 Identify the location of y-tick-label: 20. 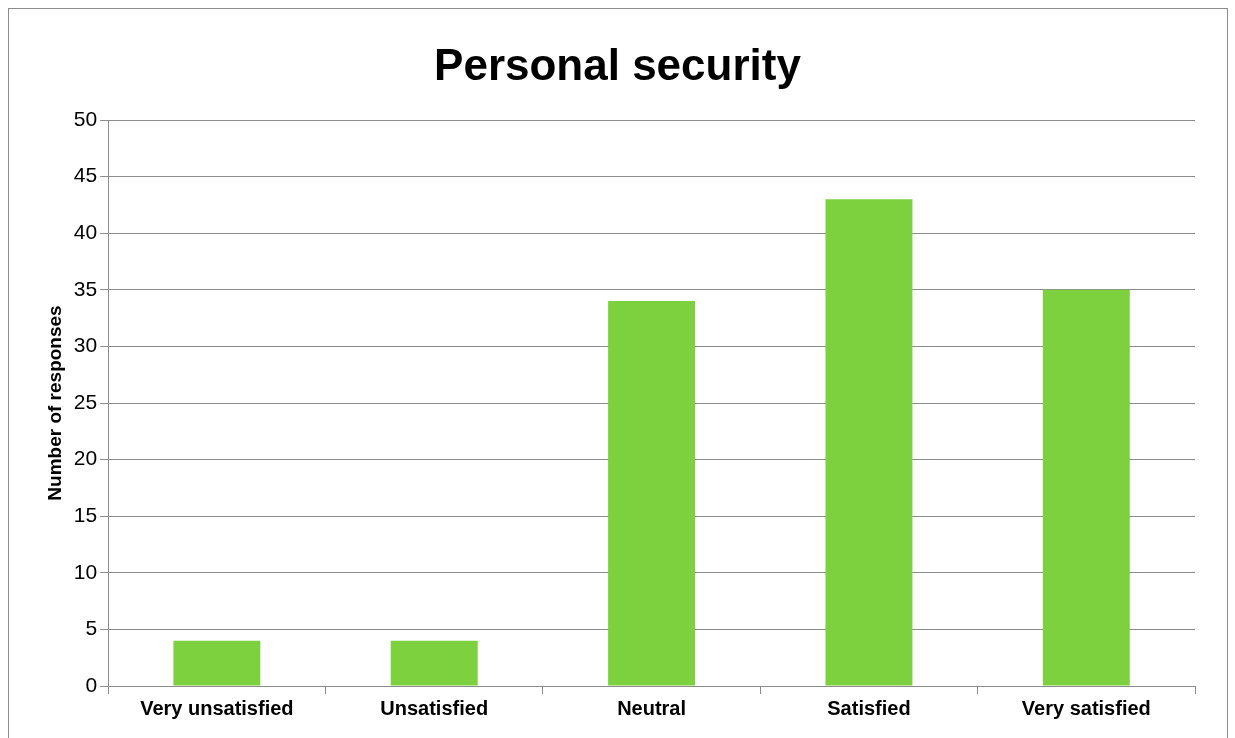
(85, 458).